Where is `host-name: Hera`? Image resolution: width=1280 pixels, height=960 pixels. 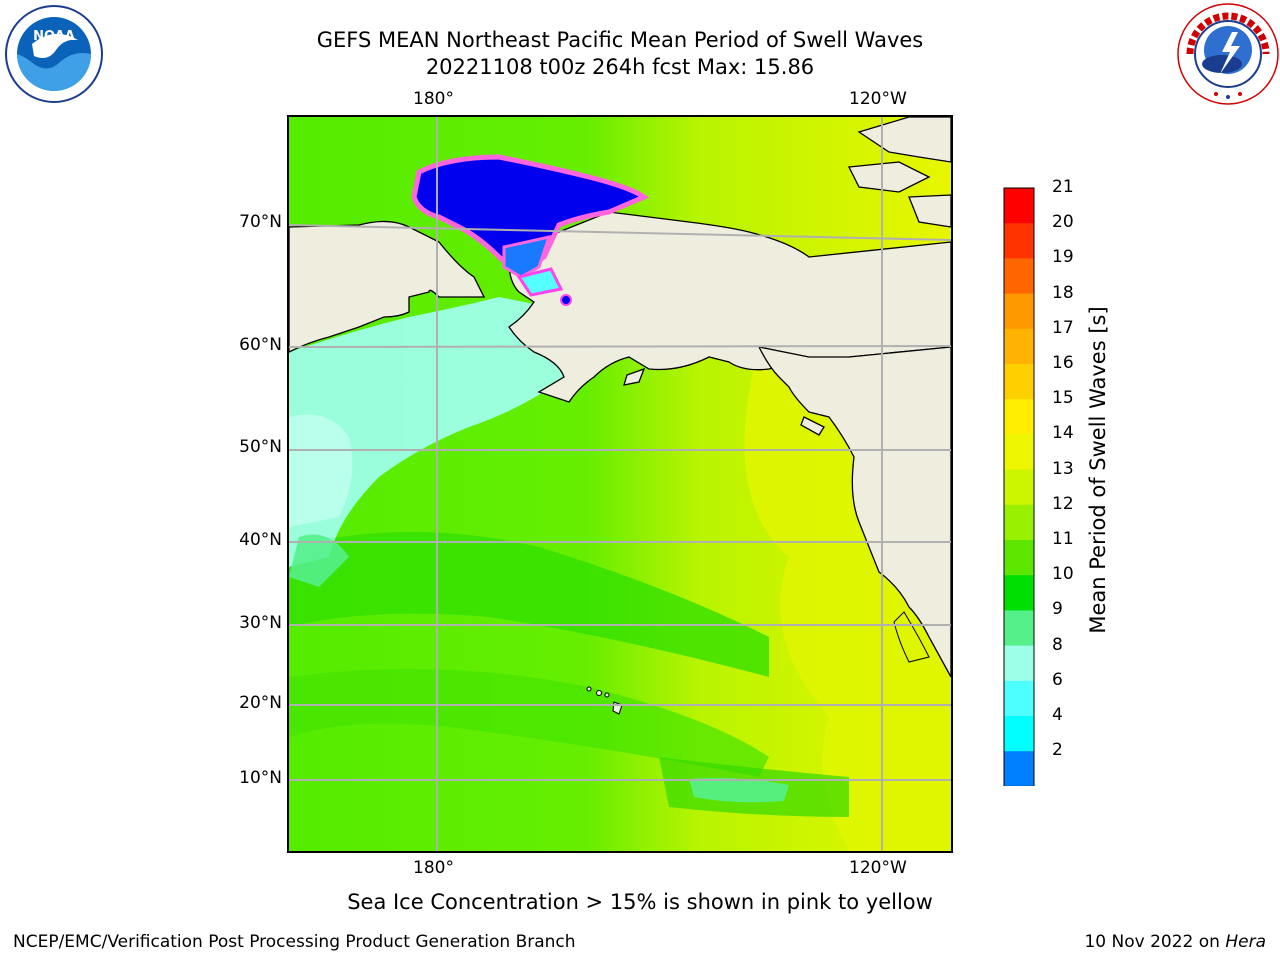
host-name: Hera is located at coordinates (1245, 942).